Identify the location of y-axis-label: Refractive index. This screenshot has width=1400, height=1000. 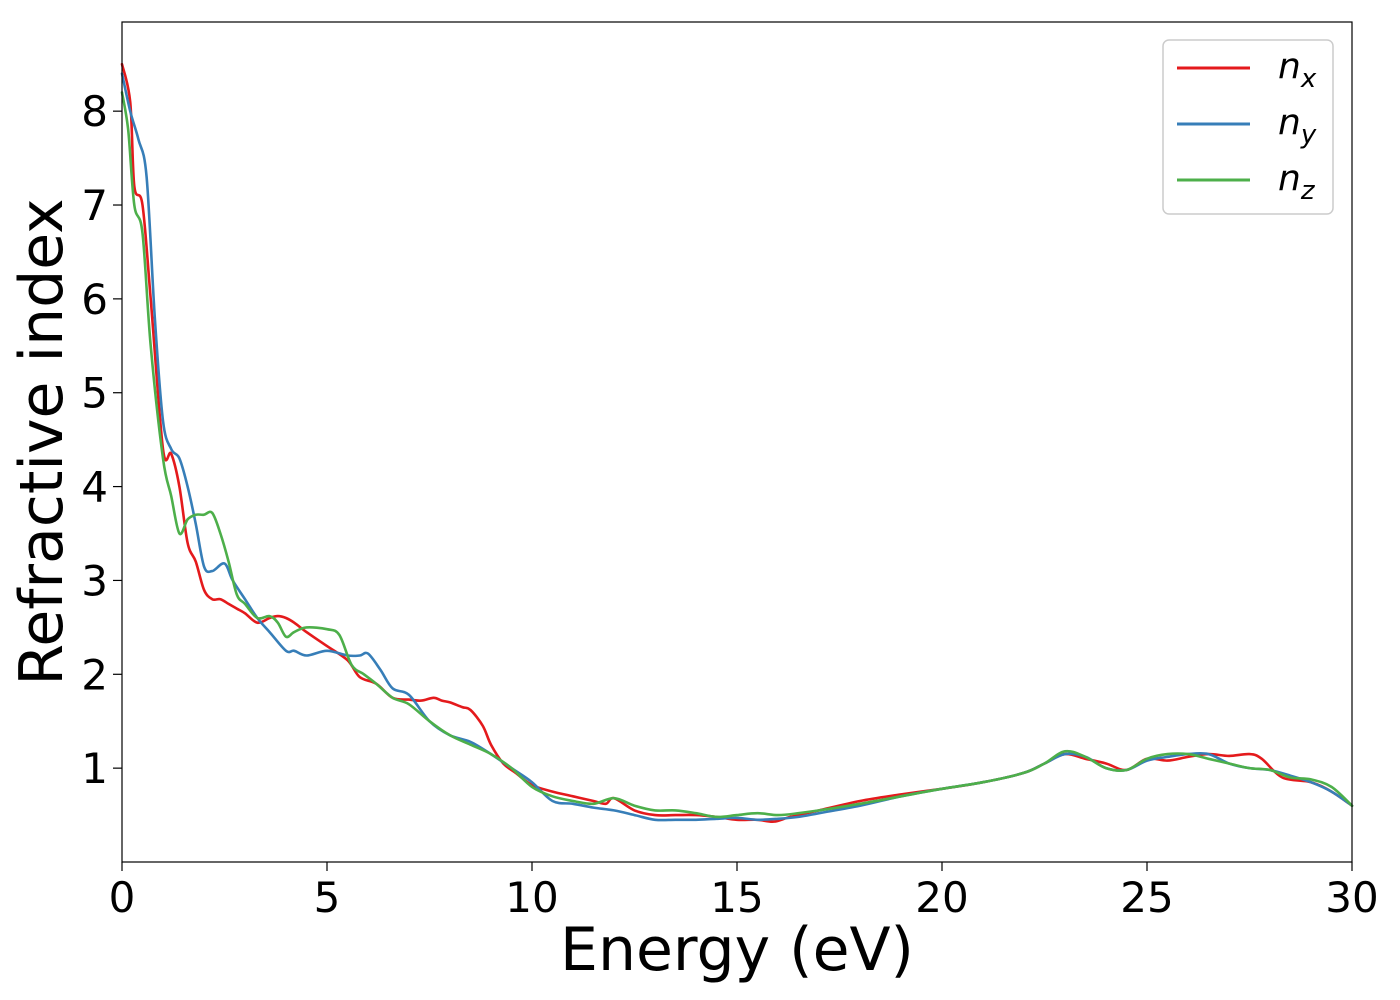
(42, 441).